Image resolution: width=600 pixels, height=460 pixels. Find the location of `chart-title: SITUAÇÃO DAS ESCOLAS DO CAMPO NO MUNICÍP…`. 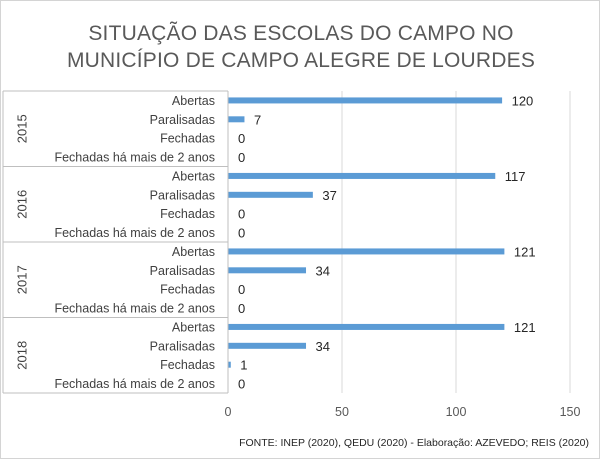

chart-title: SITUAÇÃO DAS ESCOLAS DO CAMPO NO MUNICÍP… is located at coordinates (301, 46).